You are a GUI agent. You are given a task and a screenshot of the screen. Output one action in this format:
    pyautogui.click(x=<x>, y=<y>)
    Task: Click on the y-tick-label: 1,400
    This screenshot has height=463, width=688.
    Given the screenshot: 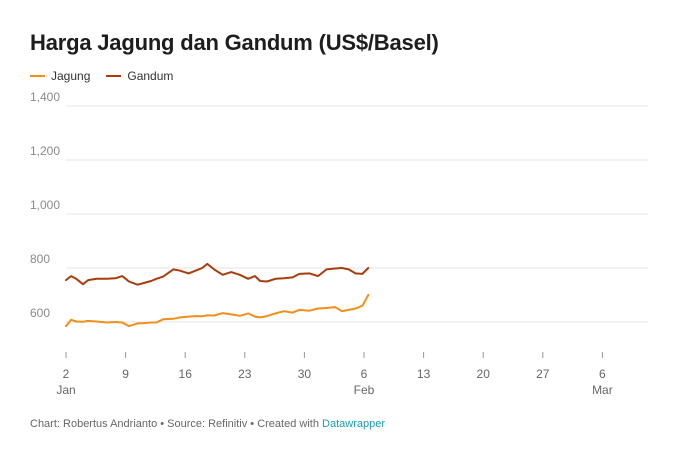 What is the action you would take?
    pyautogui.click(x=45, y=97)
    